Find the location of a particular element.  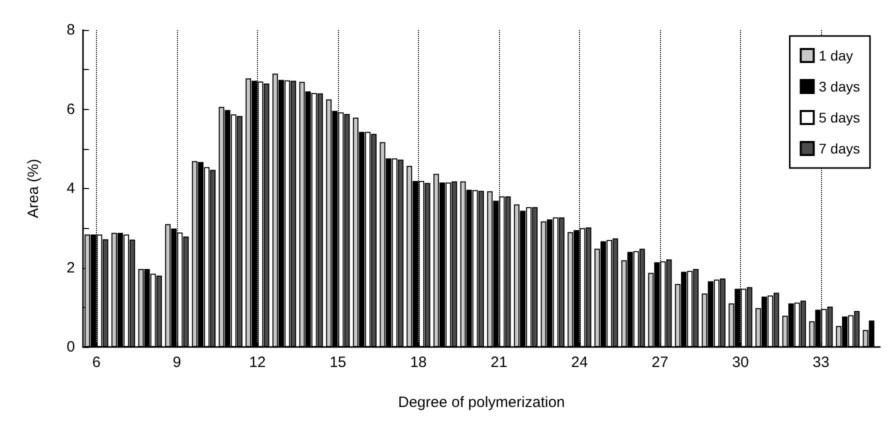

y-tick-label: 6 is located at coordinates (70, 109).